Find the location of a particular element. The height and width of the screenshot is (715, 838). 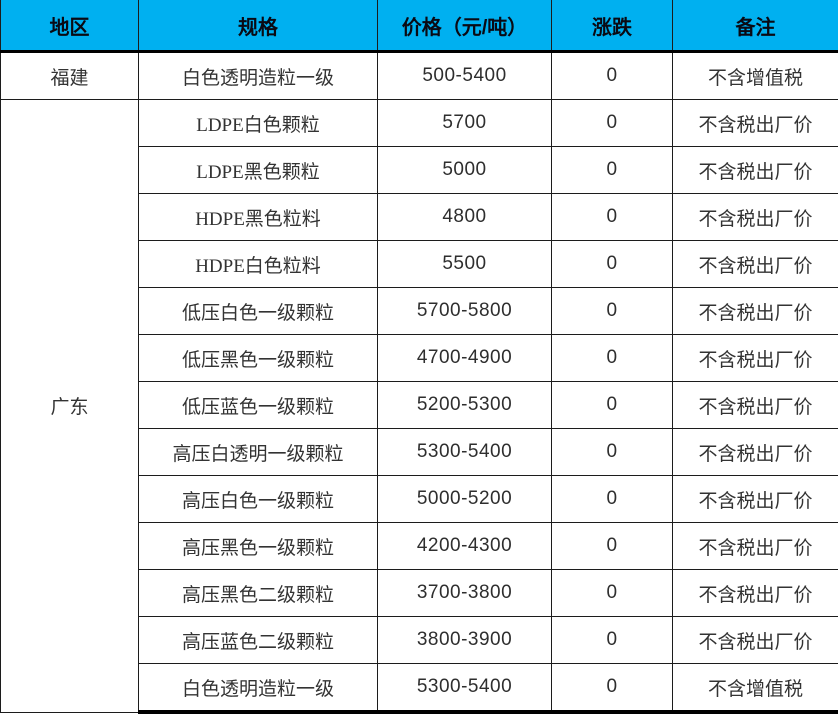

spec-cell: HDPE黑色粒料 is located at coordinates (258, 217).